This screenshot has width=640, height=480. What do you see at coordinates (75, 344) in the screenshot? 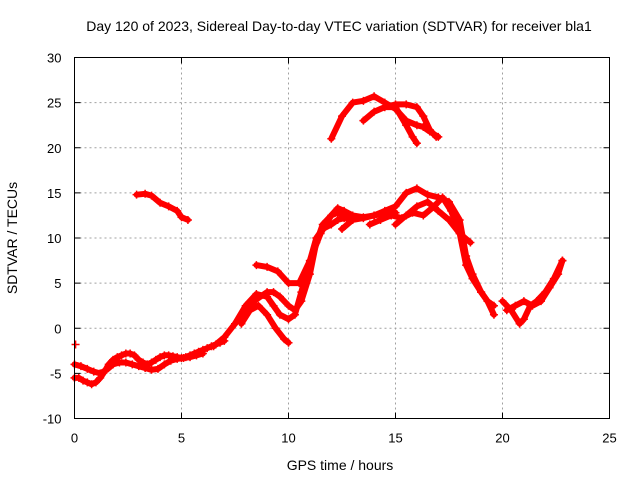
I see `series-arc-start-point` at bounding box center [75, 344].